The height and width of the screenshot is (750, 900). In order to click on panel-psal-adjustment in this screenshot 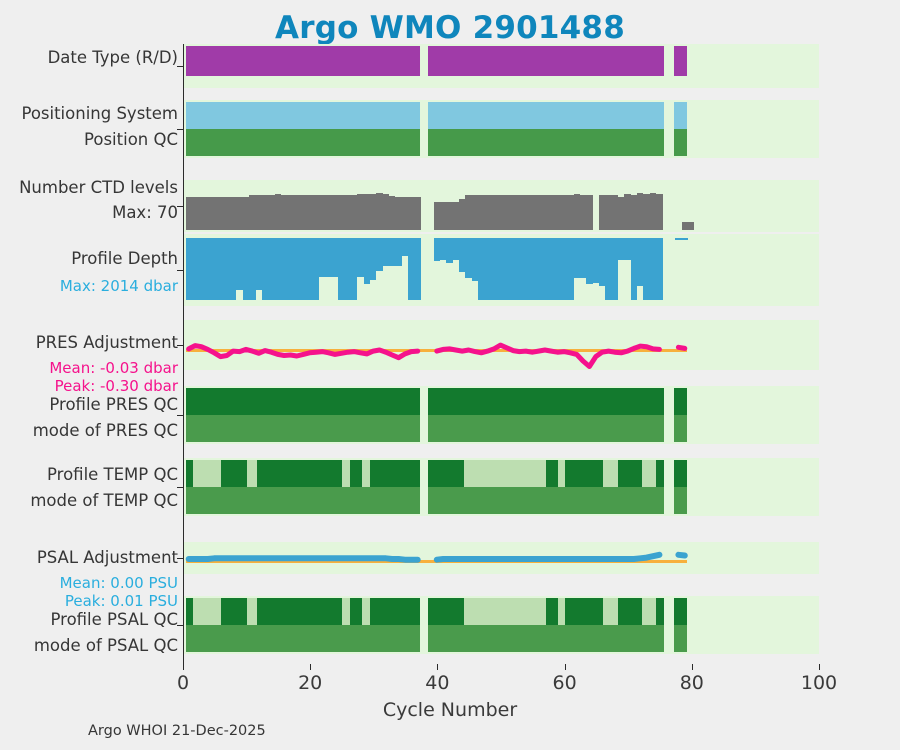, I will do `click(501, 558)`.